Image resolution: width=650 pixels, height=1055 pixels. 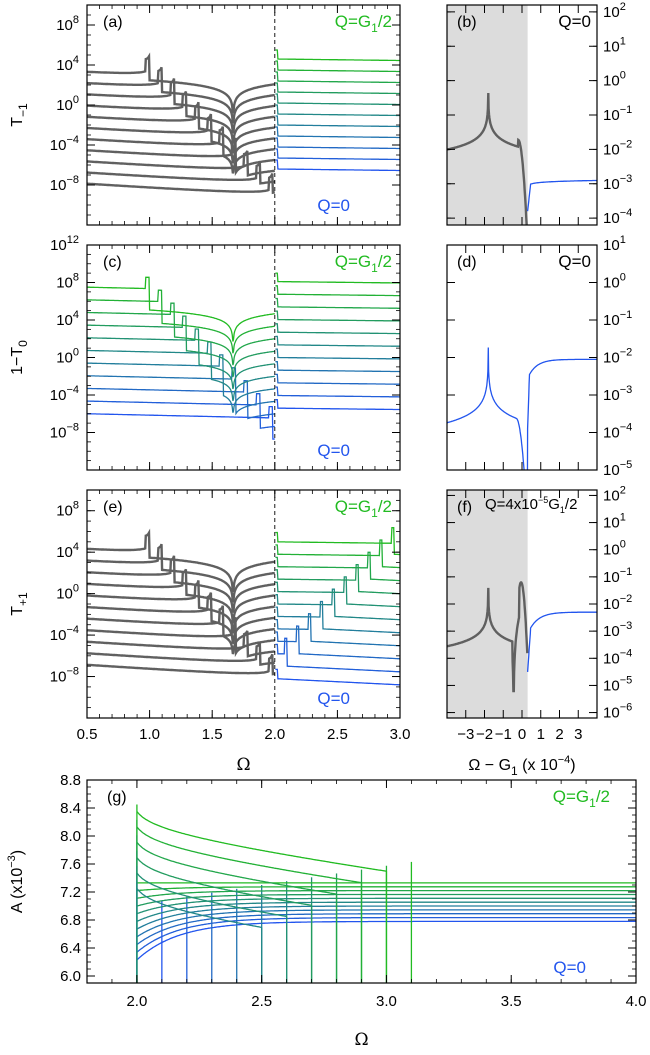 I want to click on panel-g-plot, so click(x=386, y=893).